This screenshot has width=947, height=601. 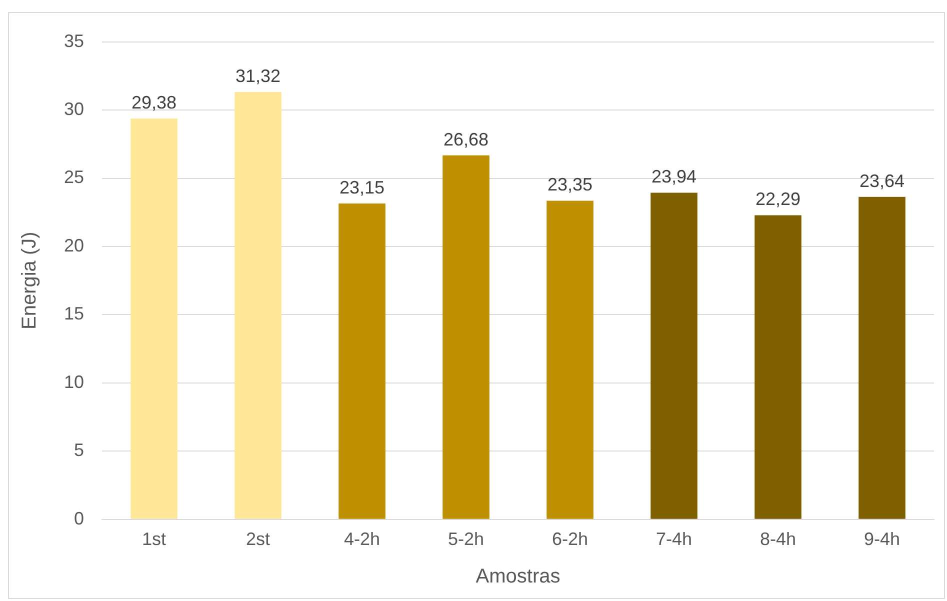 I want to click on x-tick-label: 7-4h, so click(x=674, y=539).